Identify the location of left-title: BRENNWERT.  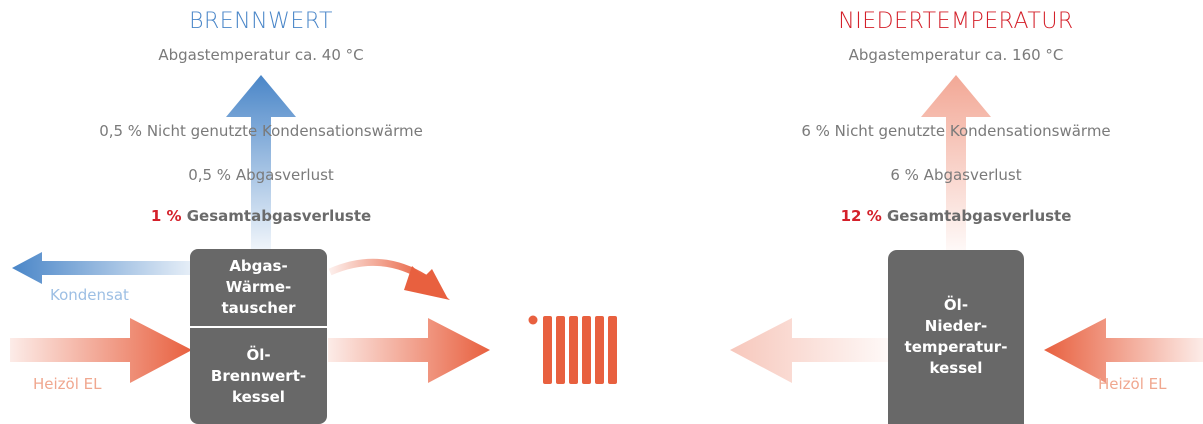
(261, 21).